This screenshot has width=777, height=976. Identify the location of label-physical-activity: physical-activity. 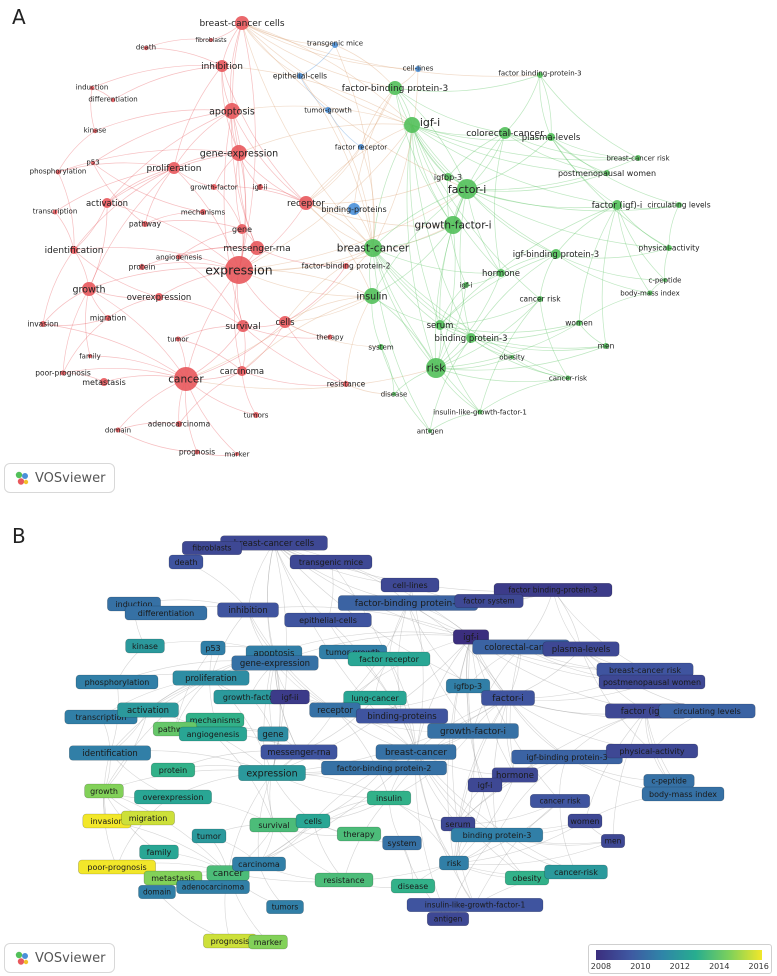
(669, 248).